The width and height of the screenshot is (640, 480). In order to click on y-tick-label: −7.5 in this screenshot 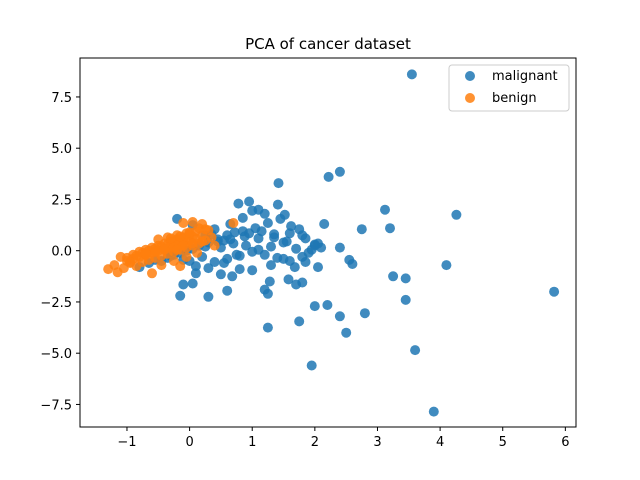, I will do `click(56, 405)`.